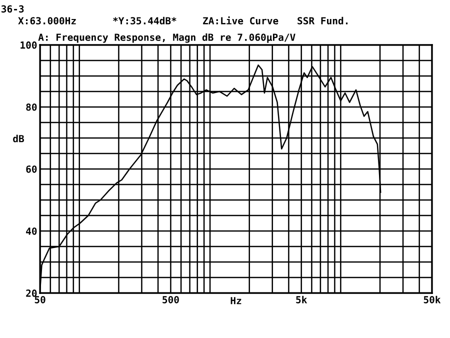  I want to click on text: SSR Fund., so click(323, 20).